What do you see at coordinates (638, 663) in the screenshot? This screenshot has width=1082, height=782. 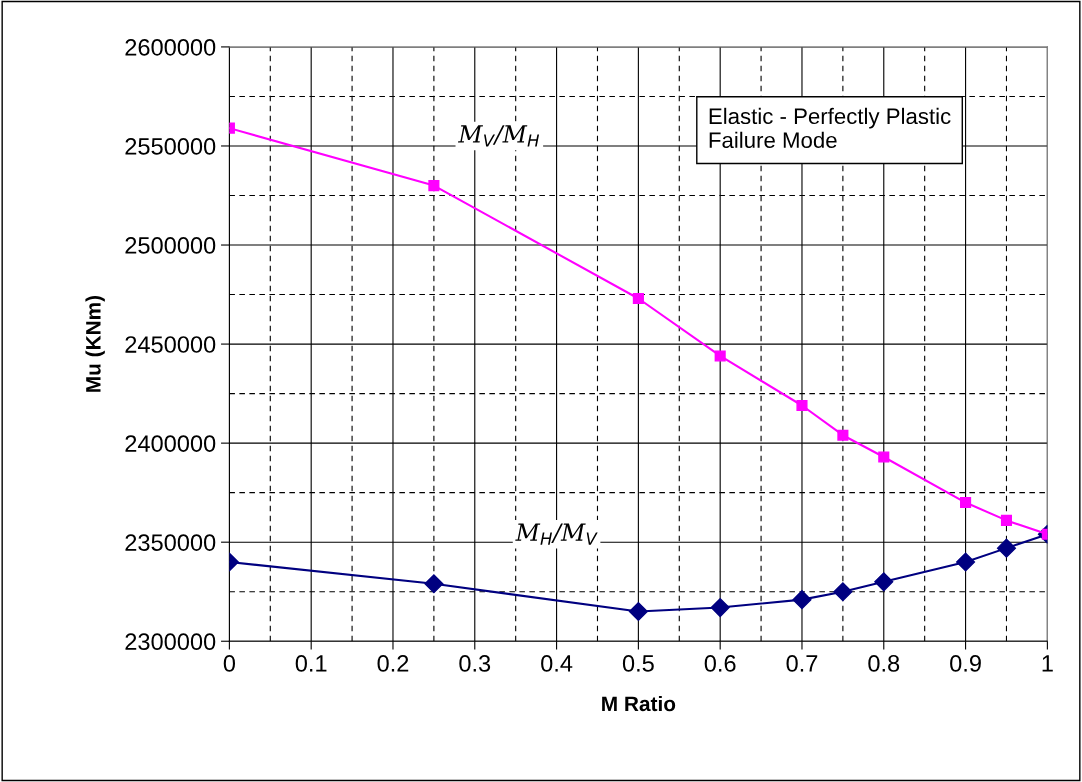 I see `x-tick-label: 0.5` at bounding box center [638, 663].